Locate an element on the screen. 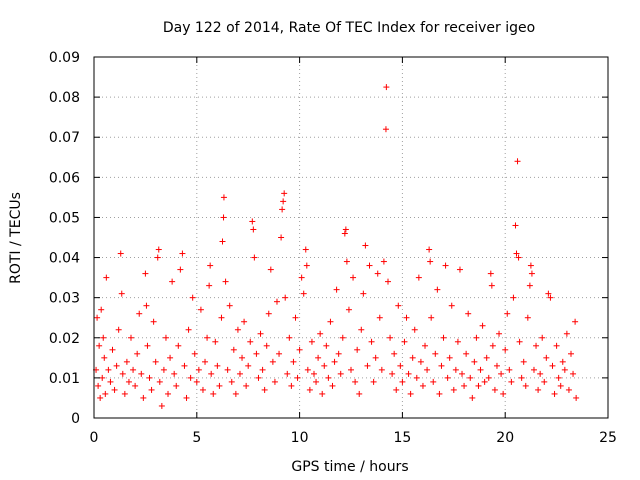  y-tick-label: 0.09 is located at coordinates (64, 58).